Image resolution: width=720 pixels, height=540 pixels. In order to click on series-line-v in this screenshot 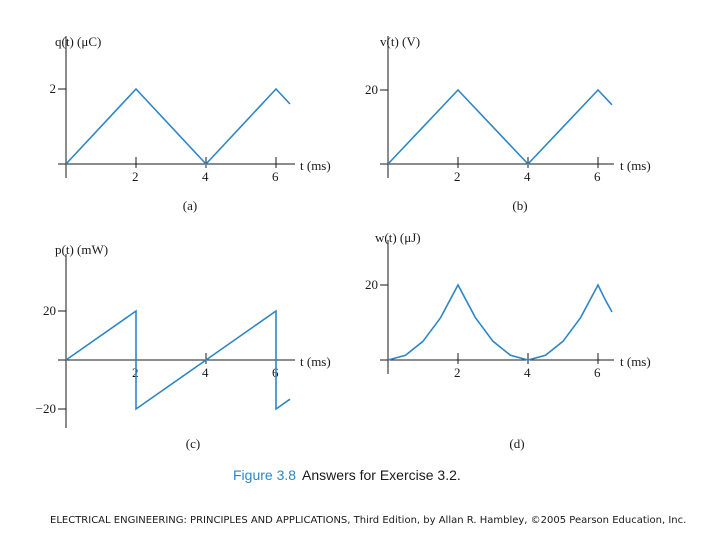, I will do `click(500, 127)`.